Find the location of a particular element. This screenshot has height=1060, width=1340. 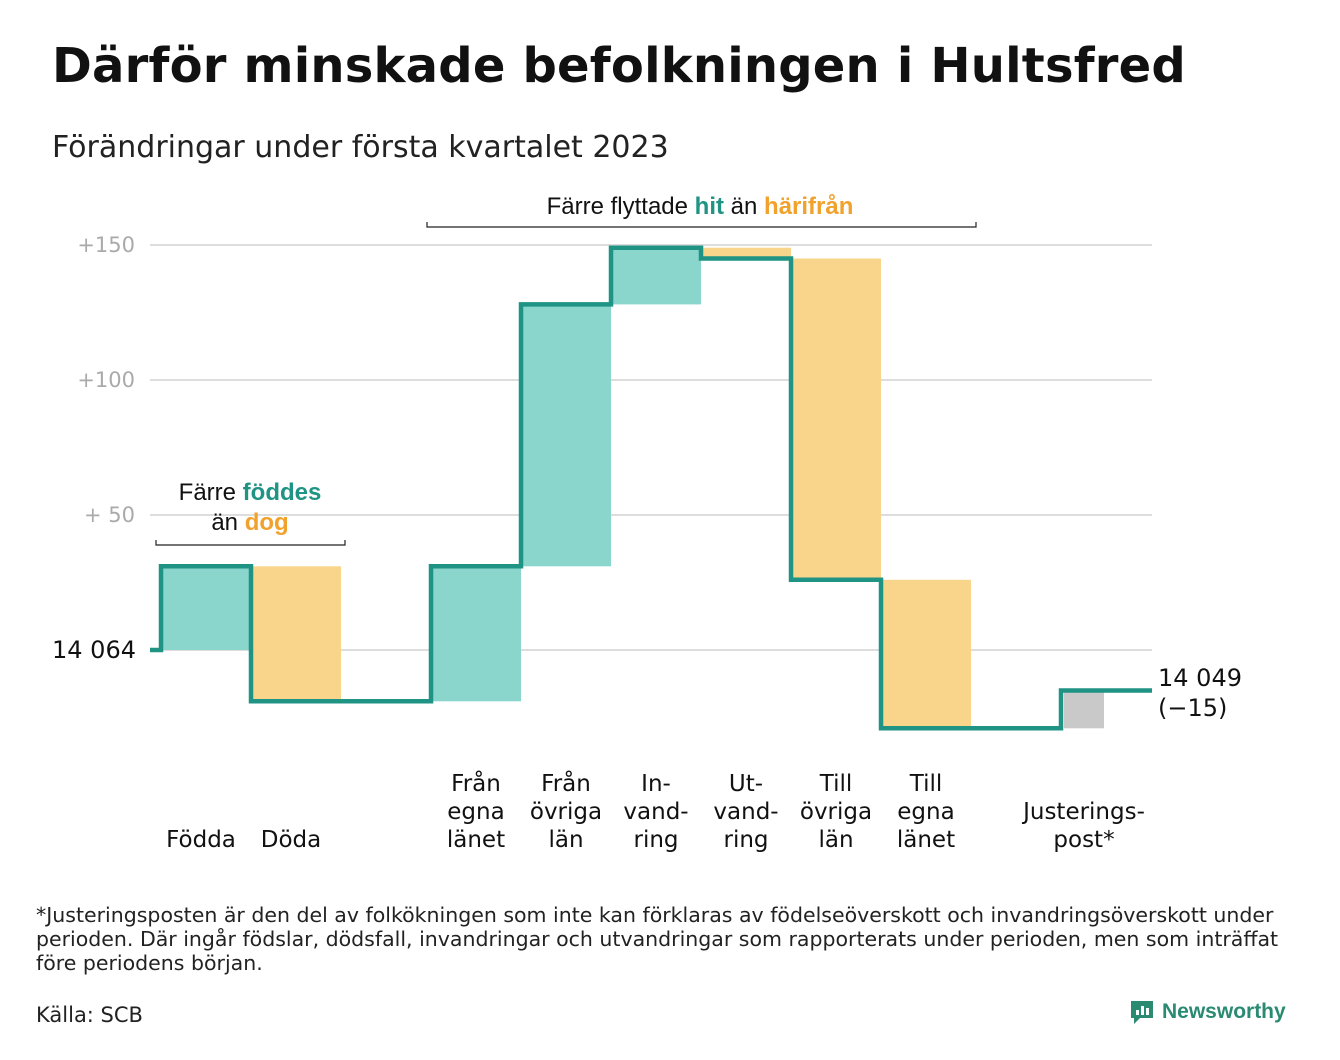

annotation-births-deaths: Färre föddes is located at coordinates (250, 492).